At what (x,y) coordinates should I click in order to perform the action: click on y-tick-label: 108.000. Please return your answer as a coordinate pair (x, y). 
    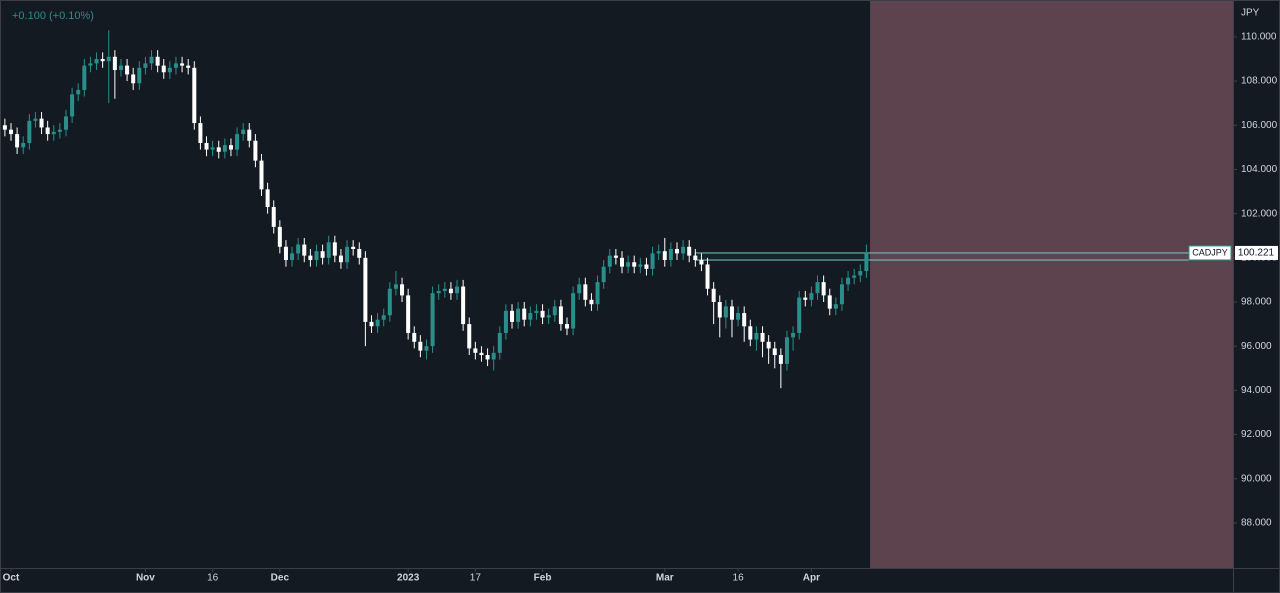
    Looking at the image, I should click on (1259, 81).